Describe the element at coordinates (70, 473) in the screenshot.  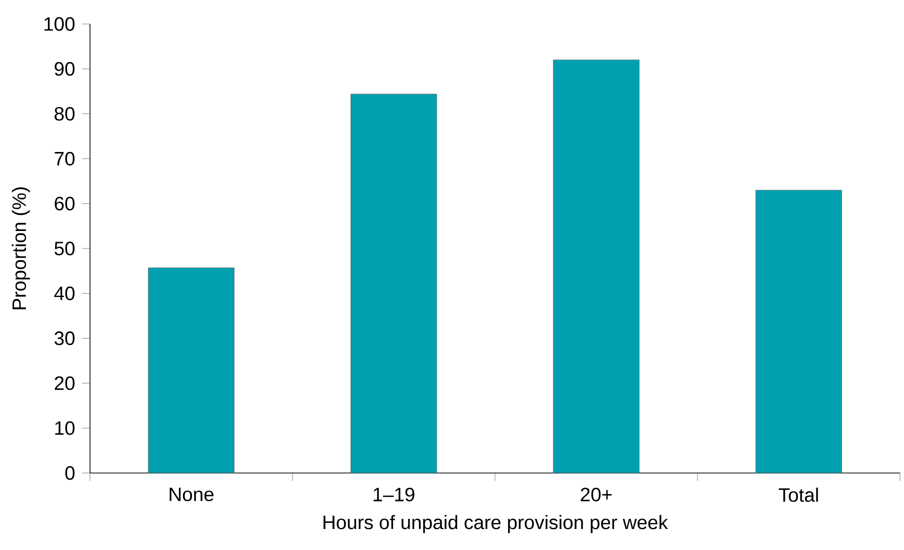
I see `y-tick-label: 0` at that location.